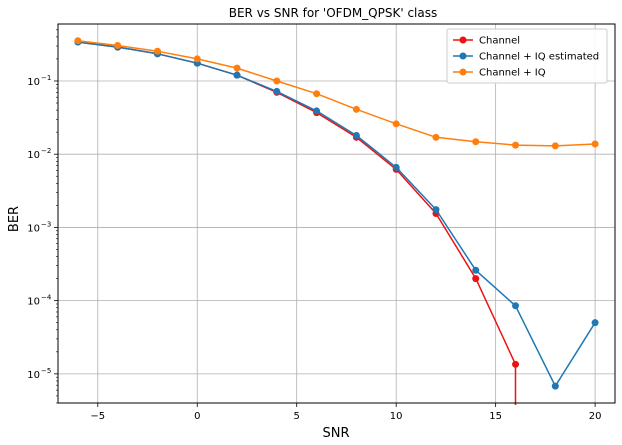  Describe the element at coordinates (495, 416) in the screenshot. I see `x-tick-label: 15` at that location.